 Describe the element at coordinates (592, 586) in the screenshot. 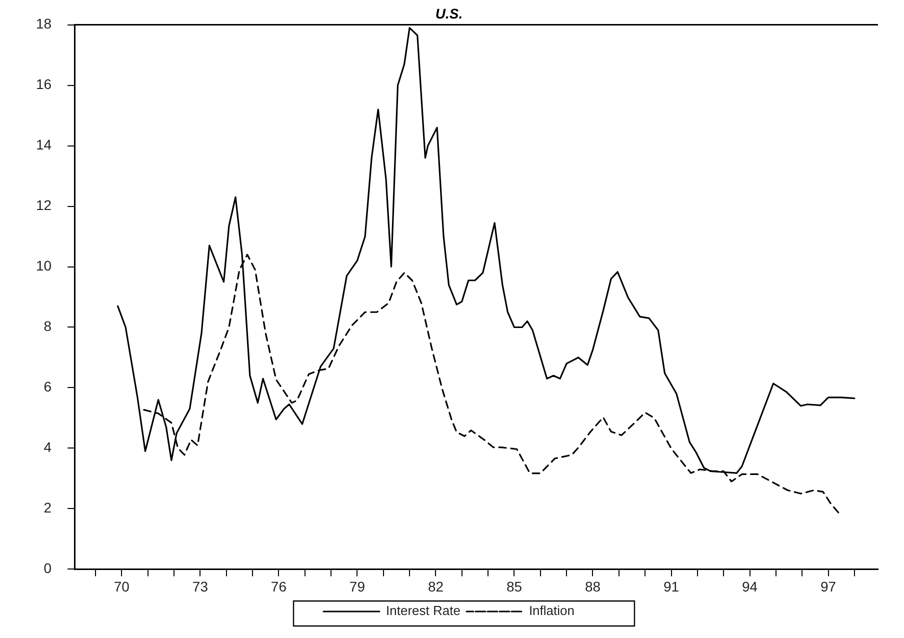

I see `x-tick-label: 88` at that location.